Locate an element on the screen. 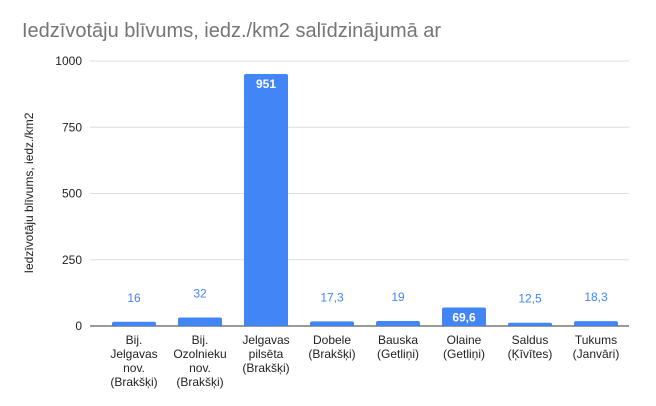 The height and width of the screenshot is (406, 656). value-label: 12,5 is located at coordinates (530, 299).